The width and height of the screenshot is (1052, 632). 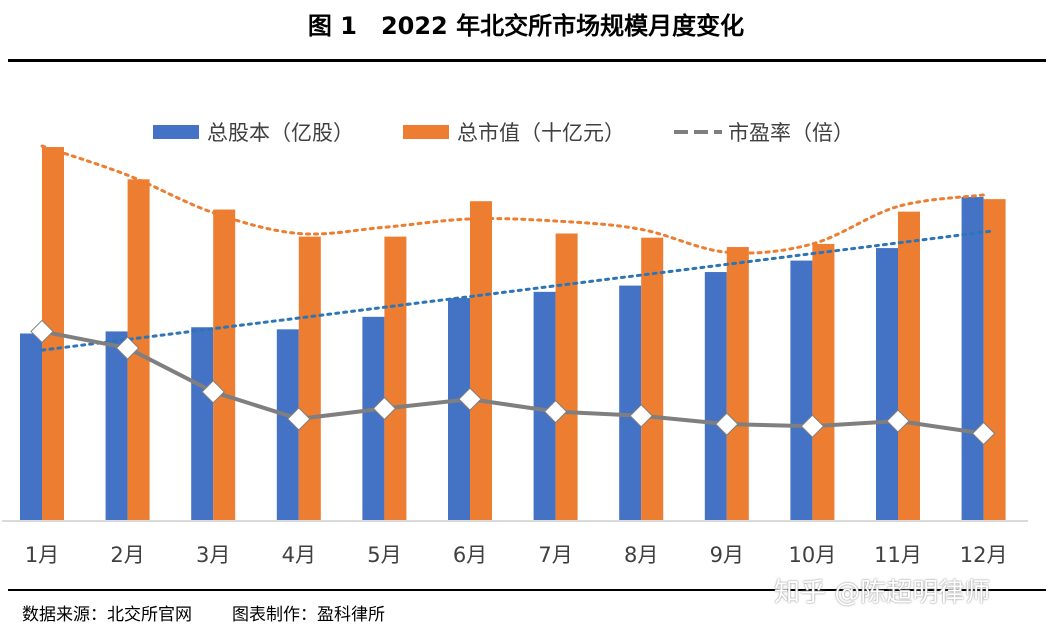 What do you see at coordinates (641, 555) in the screenshot?
I see `x-tick-label: 8月` at bounding box center [641, 555].